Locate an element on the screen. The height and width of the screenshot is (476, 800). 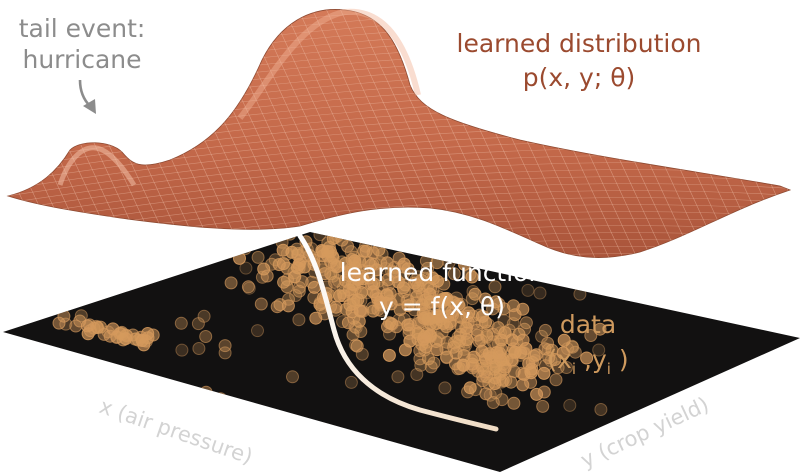
learned-function-curve is located at coordinates (398, 332).